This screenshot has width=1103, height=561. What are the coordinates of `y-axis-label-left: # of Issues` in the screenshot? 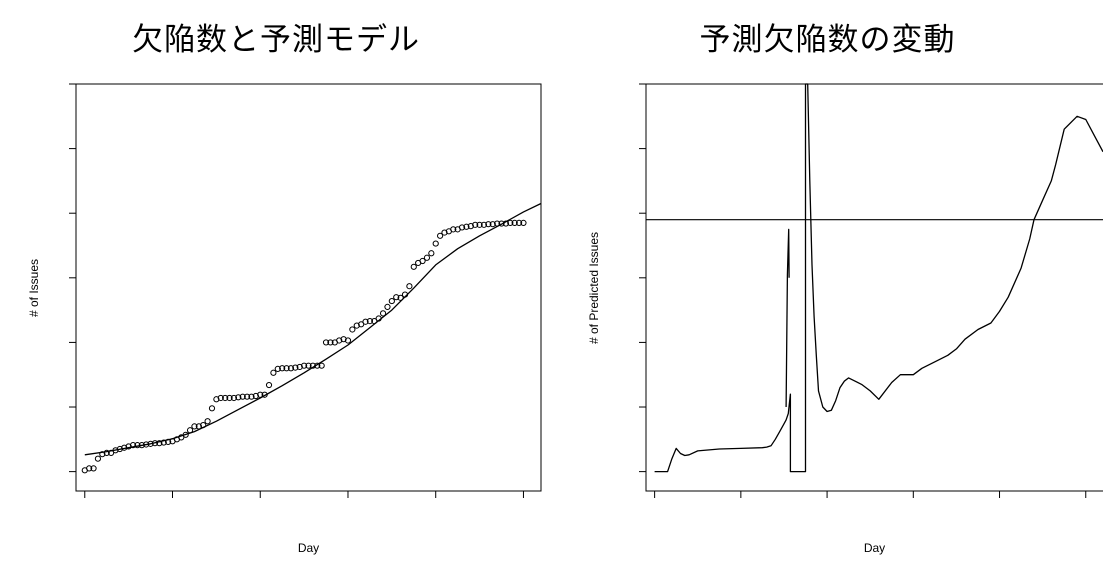 It's located at (34, 287).